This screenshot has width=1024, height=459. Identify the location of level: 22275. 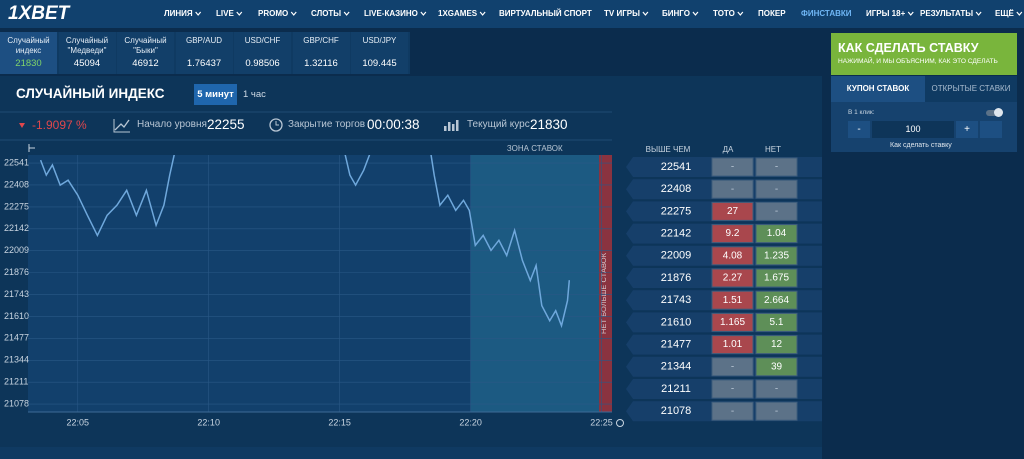
(676, 211).